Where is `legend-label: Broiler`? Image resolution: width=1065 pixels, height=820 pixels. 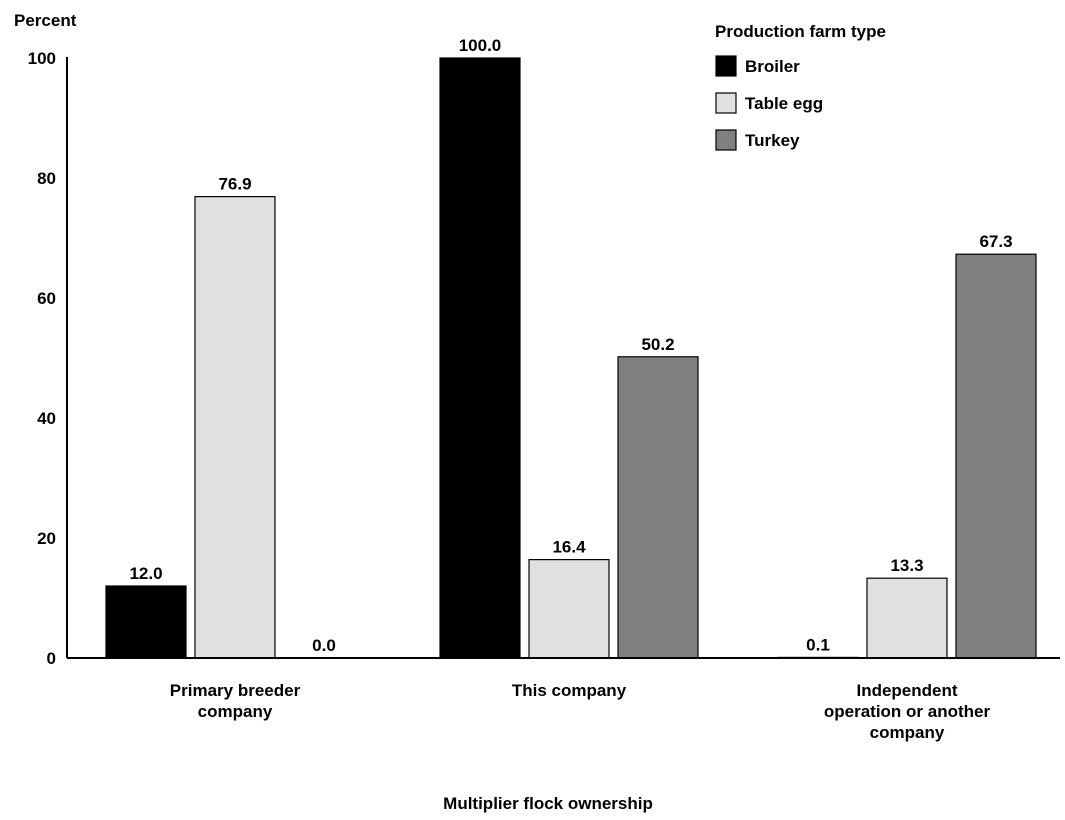
legend-label: Broiler is located at coordinates (772, 66).